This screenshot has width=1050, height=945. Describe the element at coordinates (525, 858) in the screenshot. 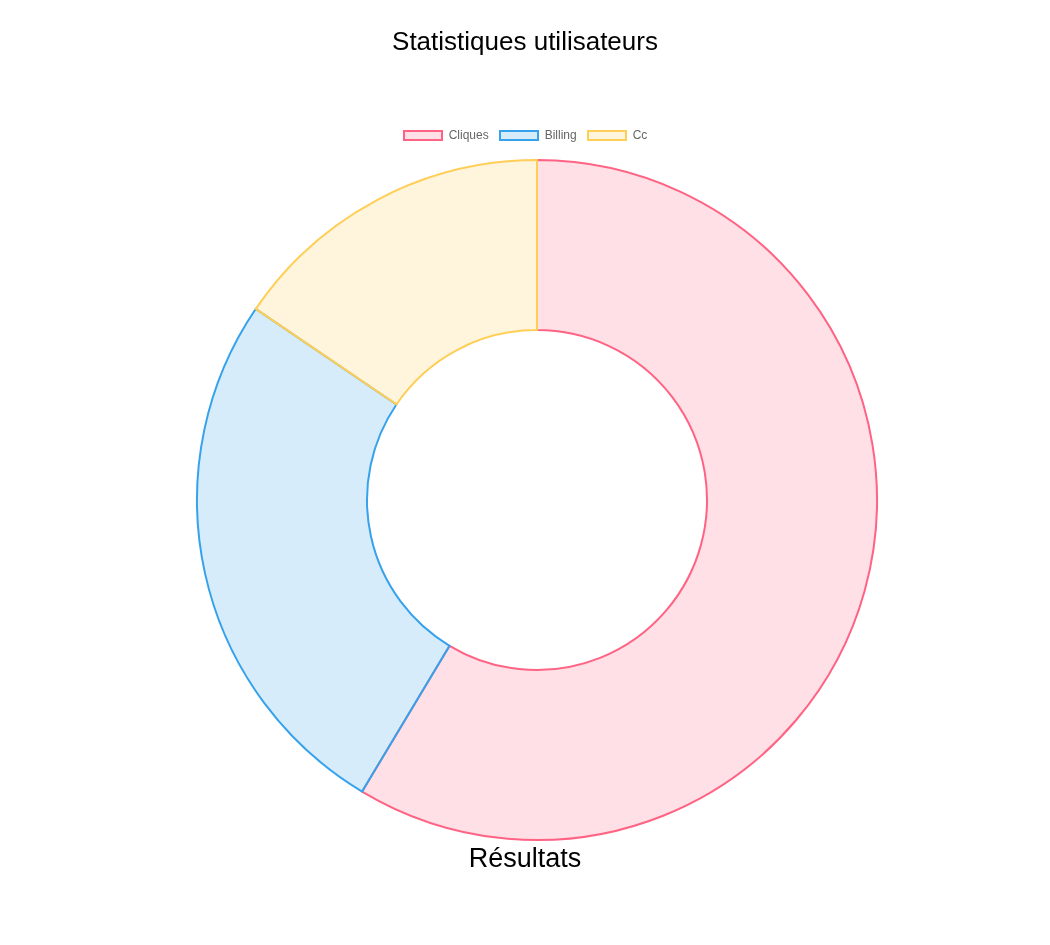

I see `text: Résultats` at that location.